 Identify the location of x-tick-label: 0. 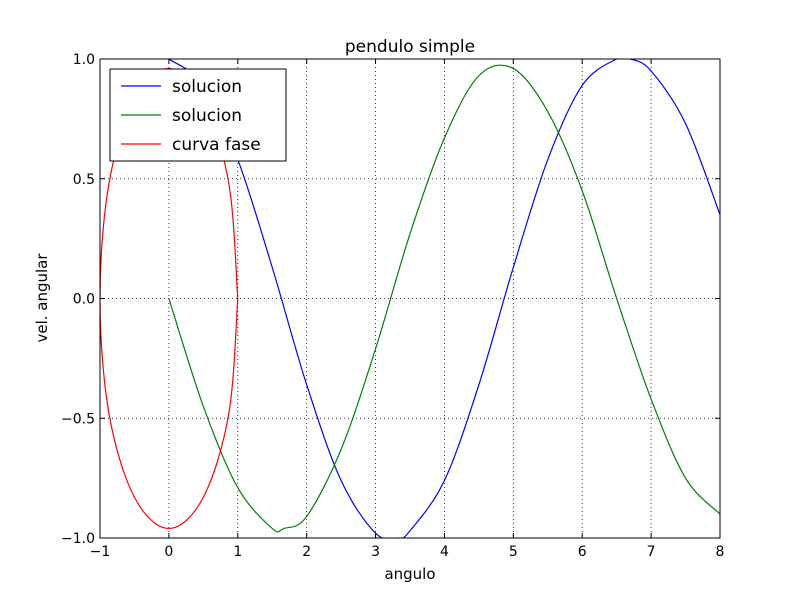
(168, 552).